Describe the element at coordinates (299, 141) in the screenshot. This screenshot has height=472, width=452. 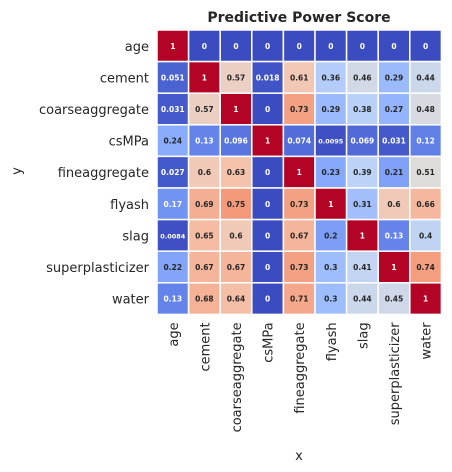
I see `cell-value-label: 0.074` at that location.